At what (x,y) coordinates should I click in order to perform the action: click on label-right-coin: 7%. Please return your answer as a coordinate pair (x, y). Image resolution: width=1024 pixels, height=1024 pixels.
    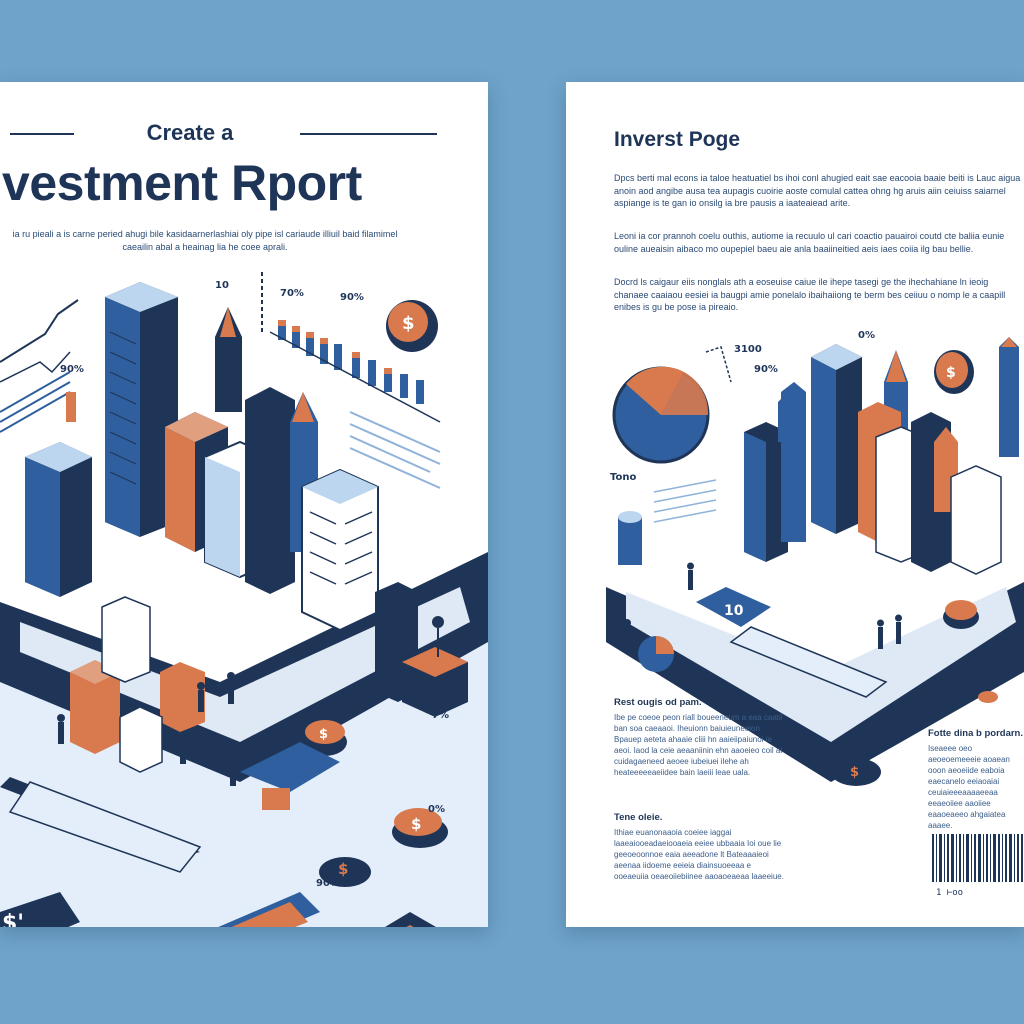
    Looking at the image, I should click on (440, 715).